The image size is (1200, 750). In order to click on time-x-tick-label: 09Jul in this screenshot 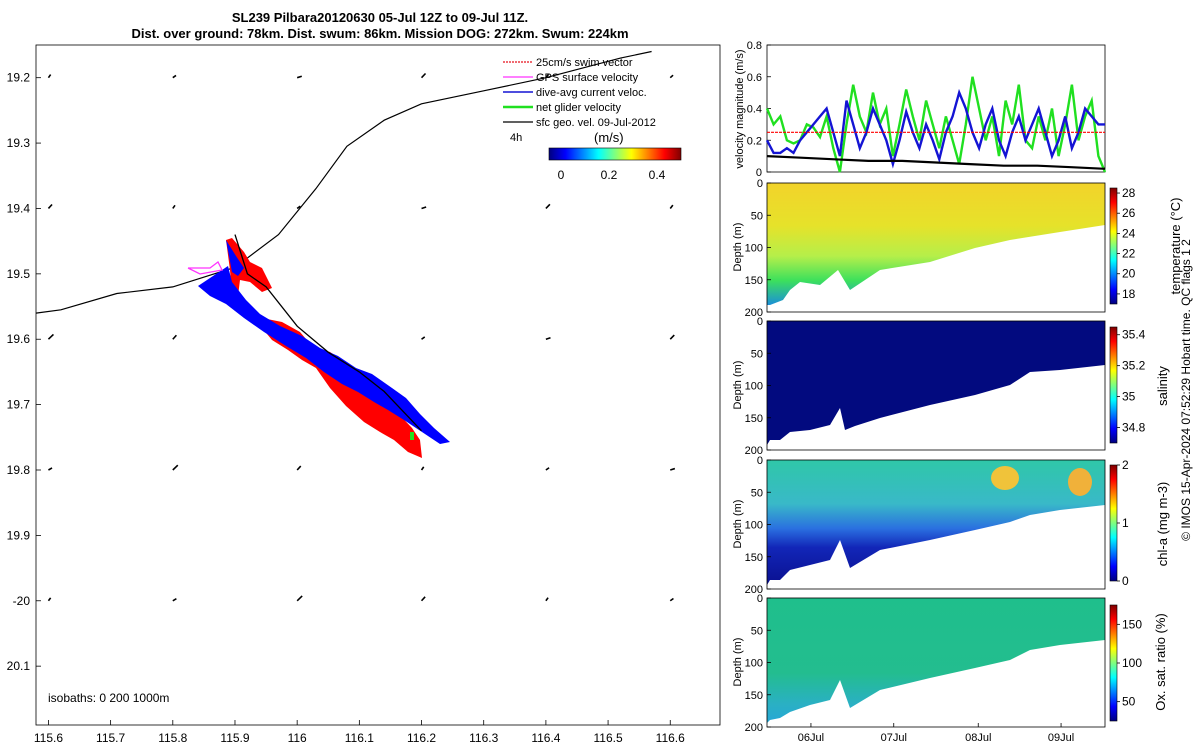, I will do `click(1061, 738)`.